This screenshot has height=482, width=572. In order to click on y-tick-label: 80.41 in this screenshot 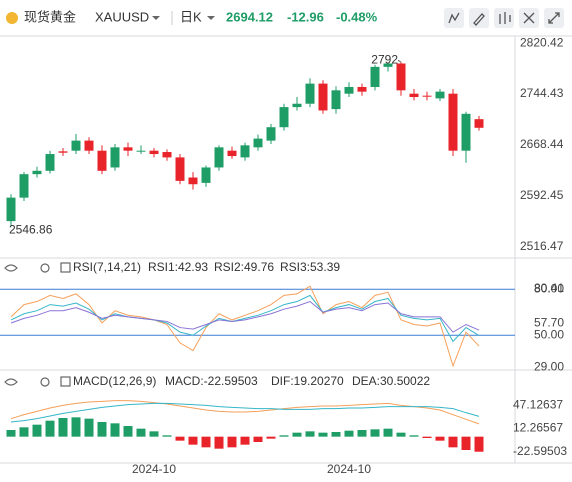, I will do `click(549, 288)`.